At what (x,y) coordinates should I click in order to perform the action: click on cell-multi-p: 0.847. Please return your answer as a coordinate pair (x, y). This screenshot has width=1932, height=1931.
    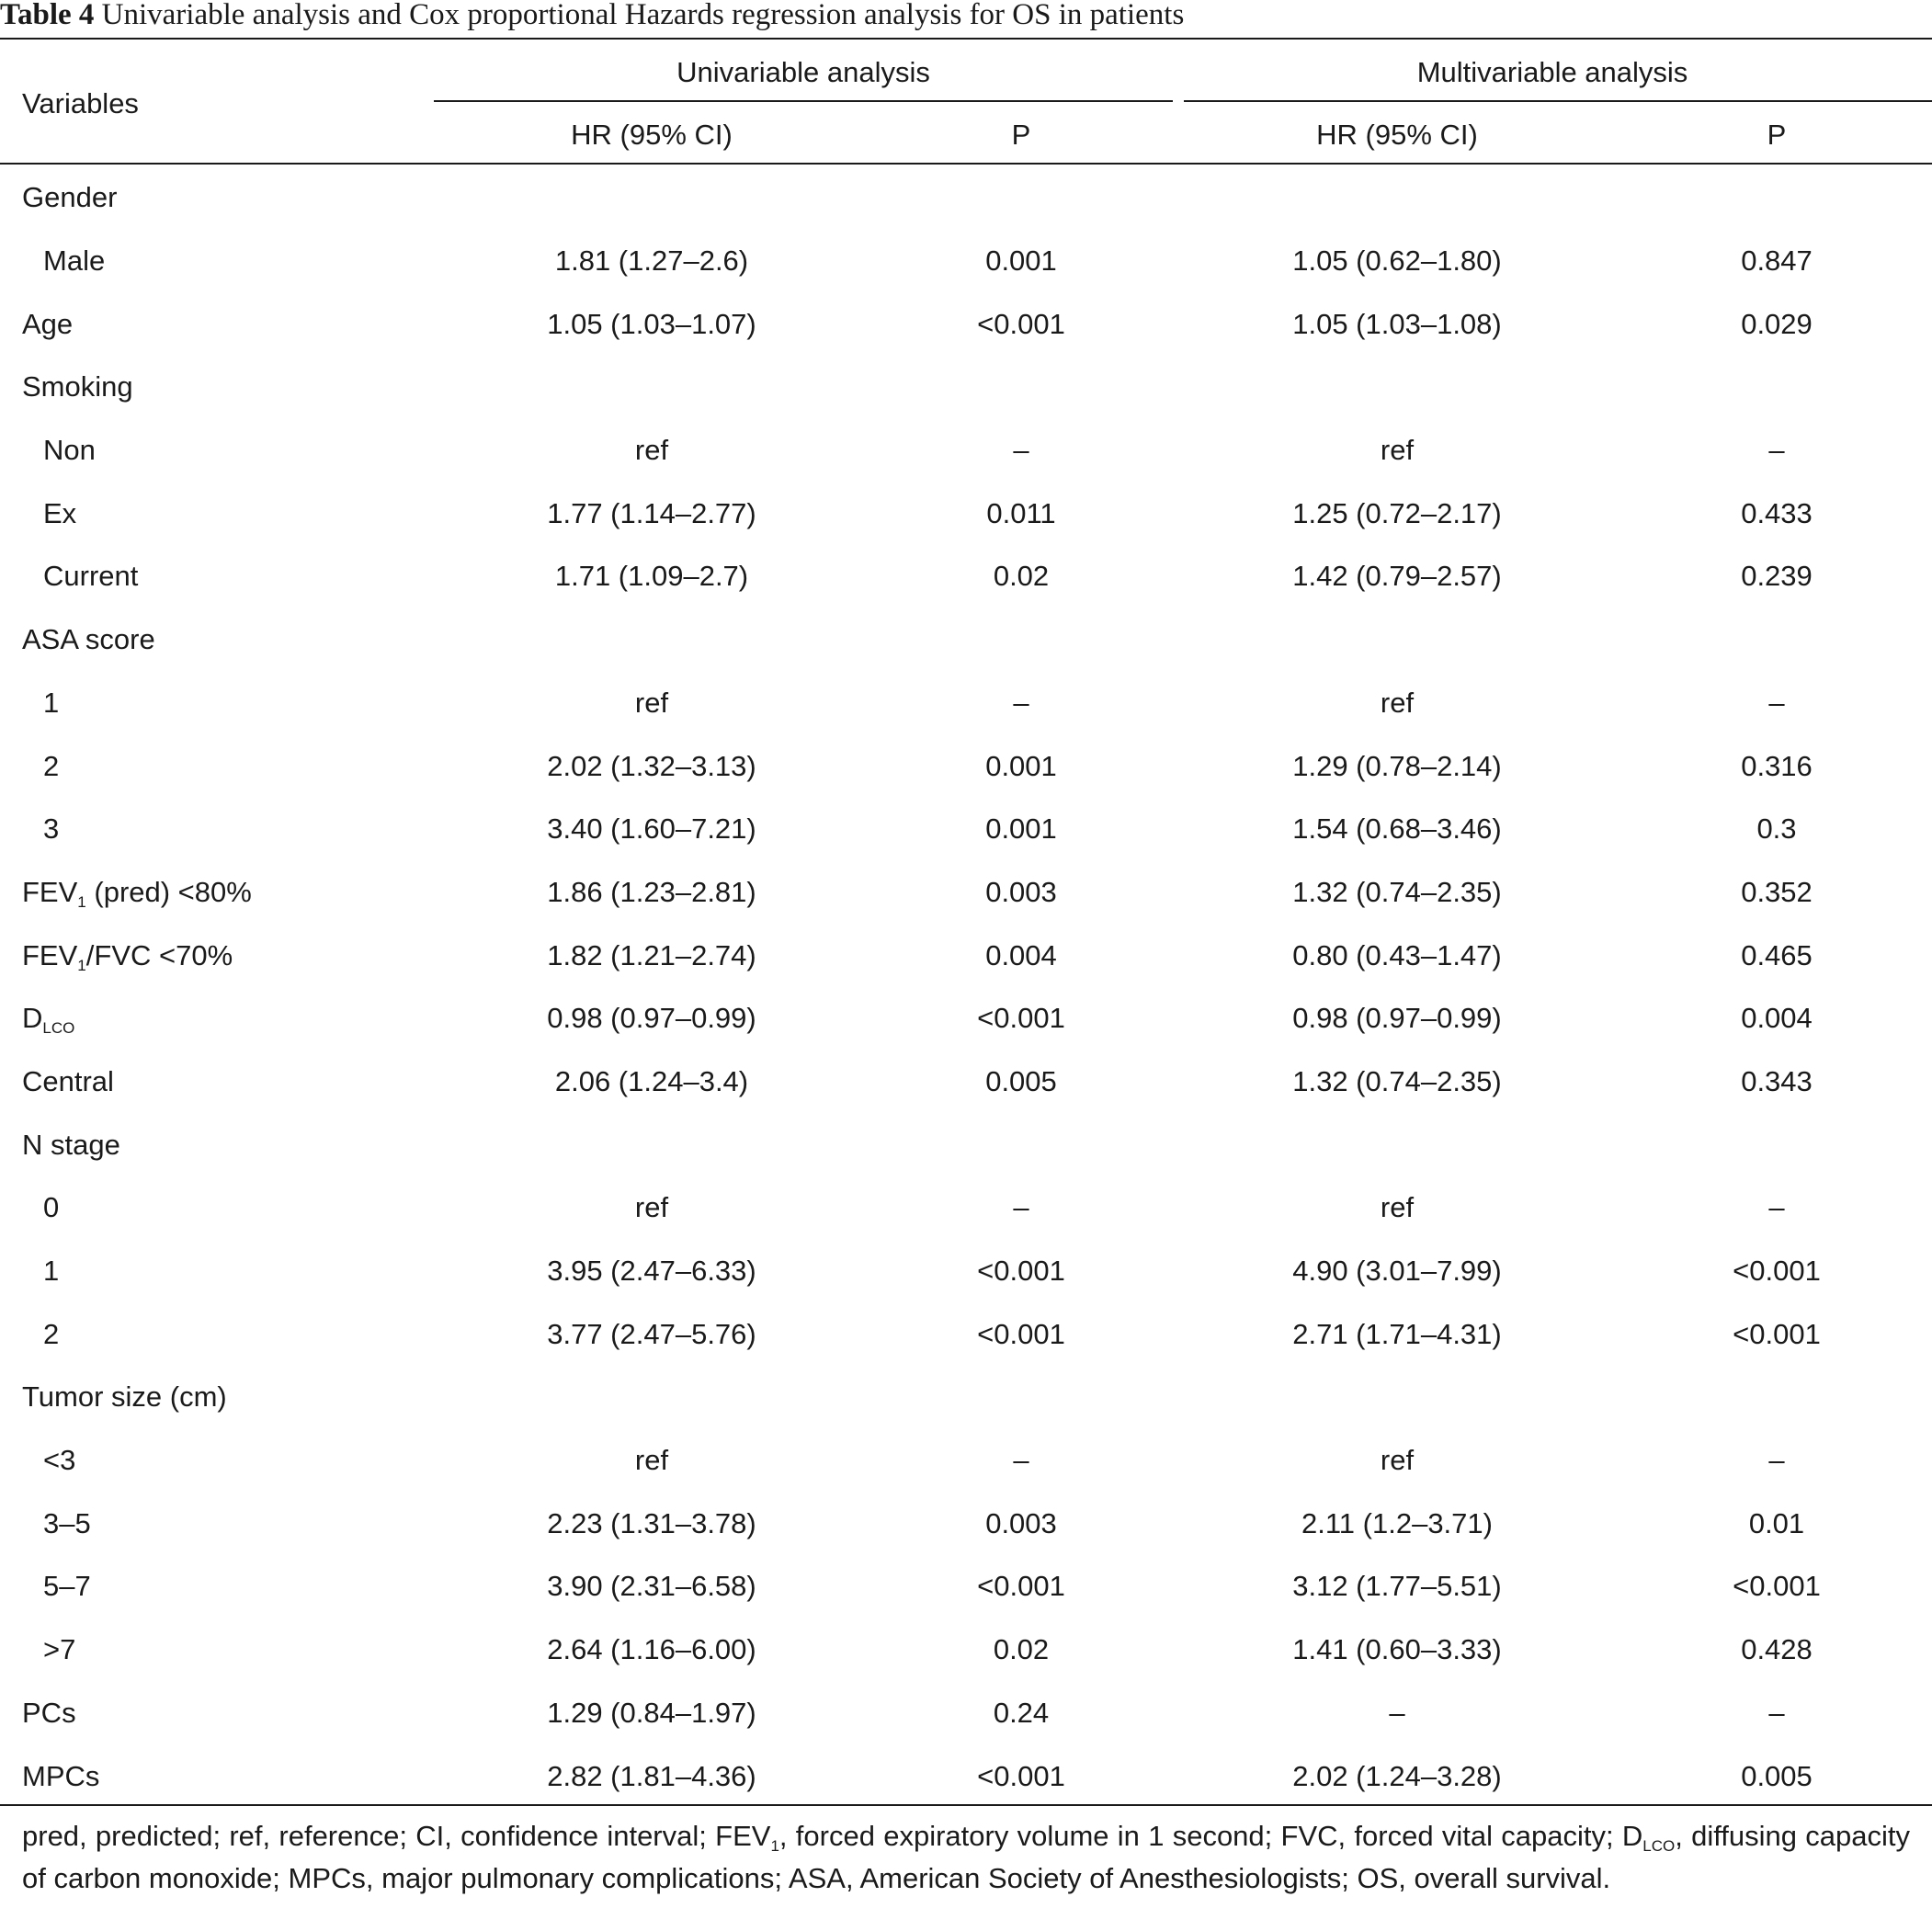
    Looking at the image, I should click on (1777, 261).